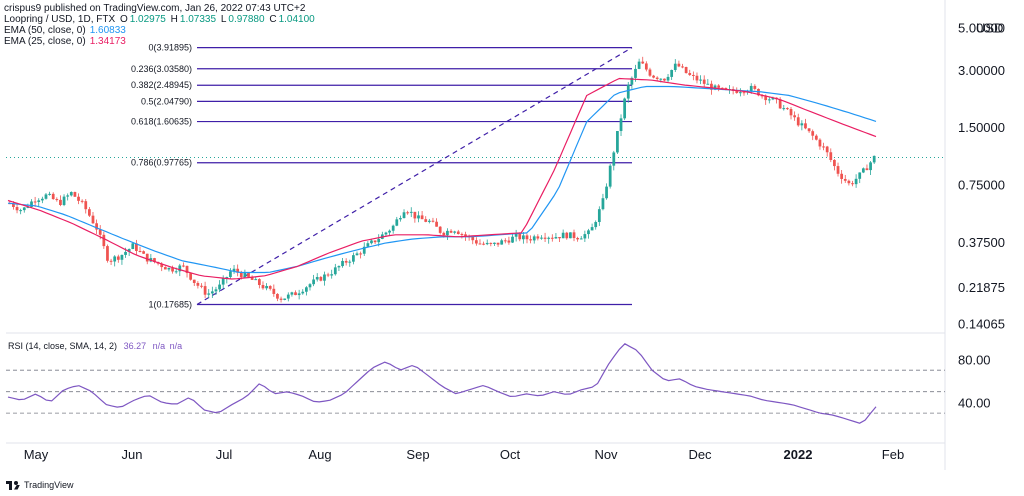  What do you see at coordinates (161, 122) in the screenshot?
I see `fib-level-label: 0.618(1.60635)` at bounding box center [161, 122].